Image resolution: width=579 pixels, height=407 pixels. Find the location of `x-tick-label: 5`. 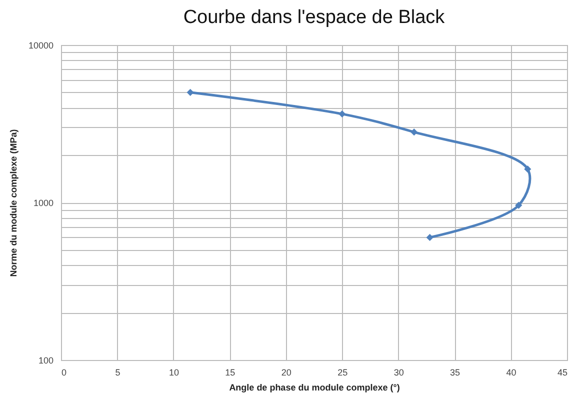

x-tick-label: 5 is located at coordinates (117, 373).